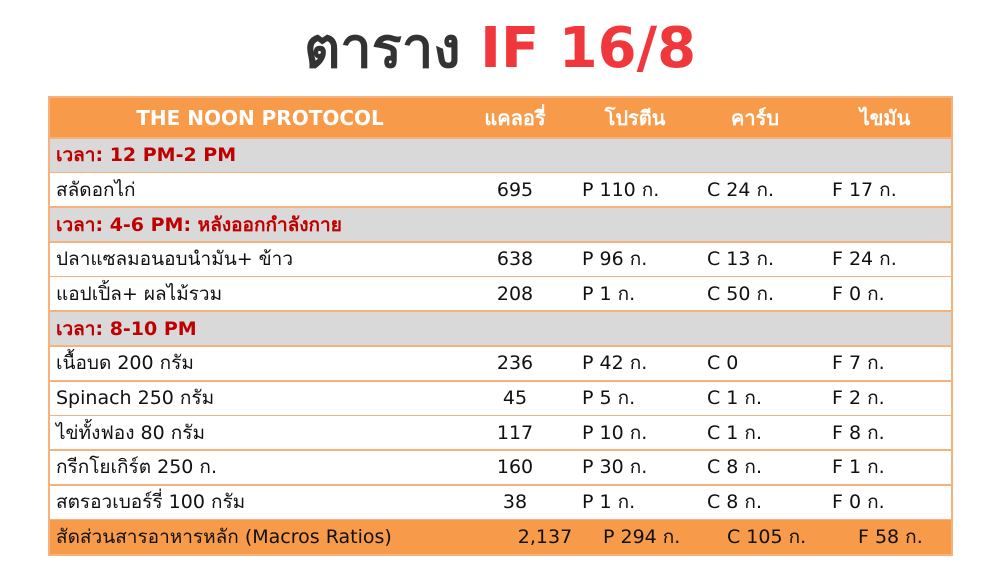  What do you see at coordinates (858, 432) in the screenshot?
I see `cell-fat: F 8 ก.` at bounding box center [858, 432].